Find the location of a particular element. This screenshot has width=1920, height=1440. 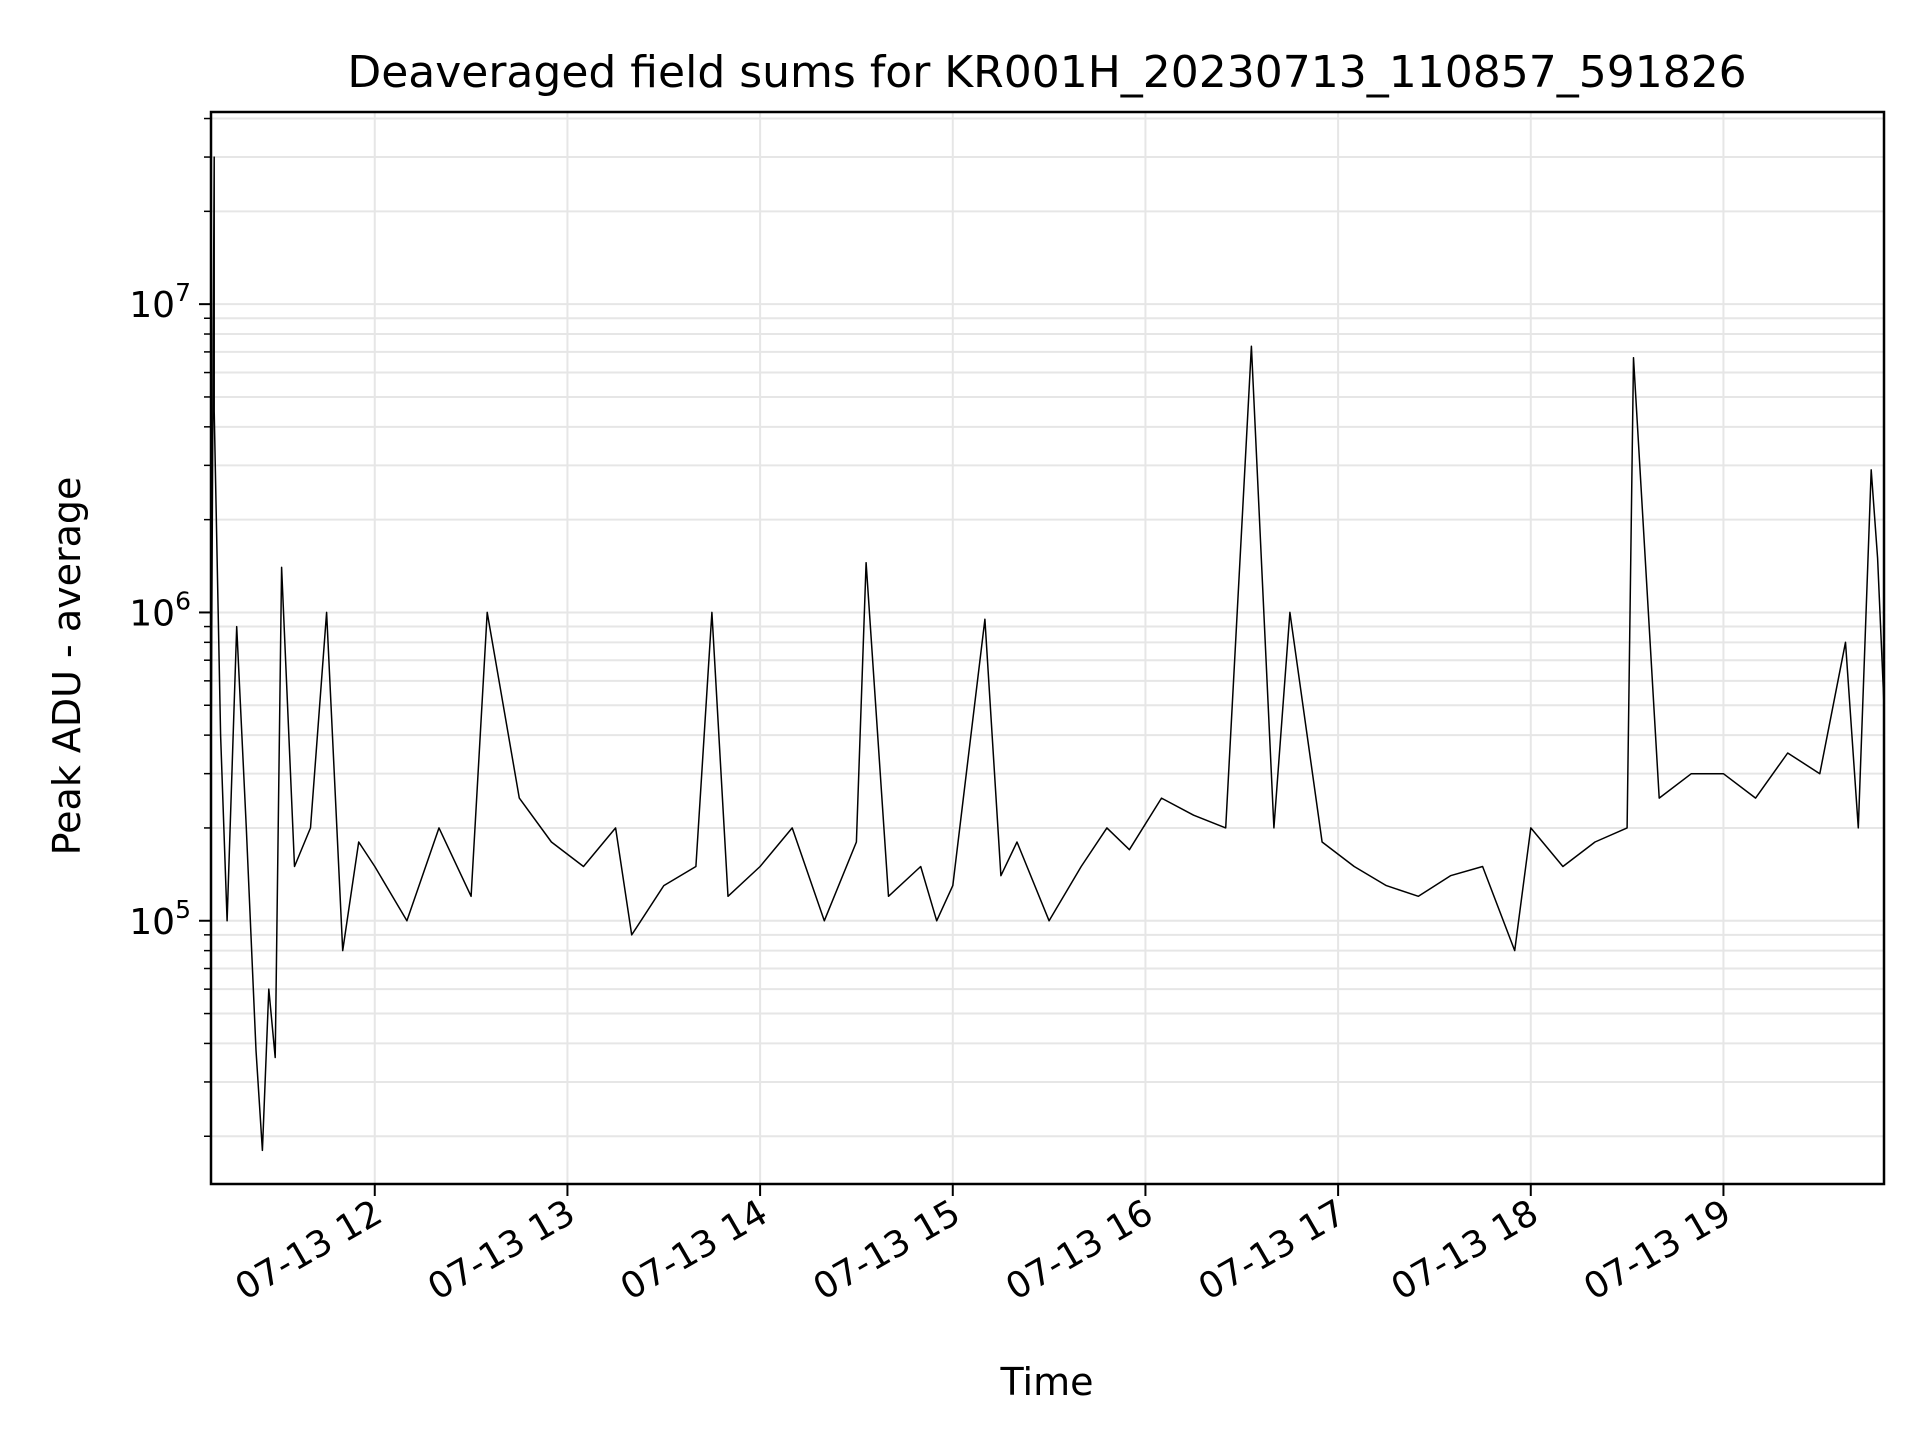

x-axis-label: Time is located at coordinates (1047, 1382).